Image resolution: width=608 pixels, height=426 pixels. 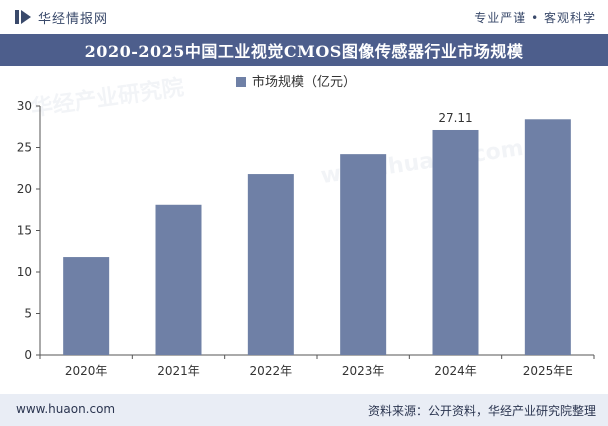 What do you see at coordinates (24, 272) in the screenshot?
I see `y-tick-label: 10` at bounding box center [24, 272].